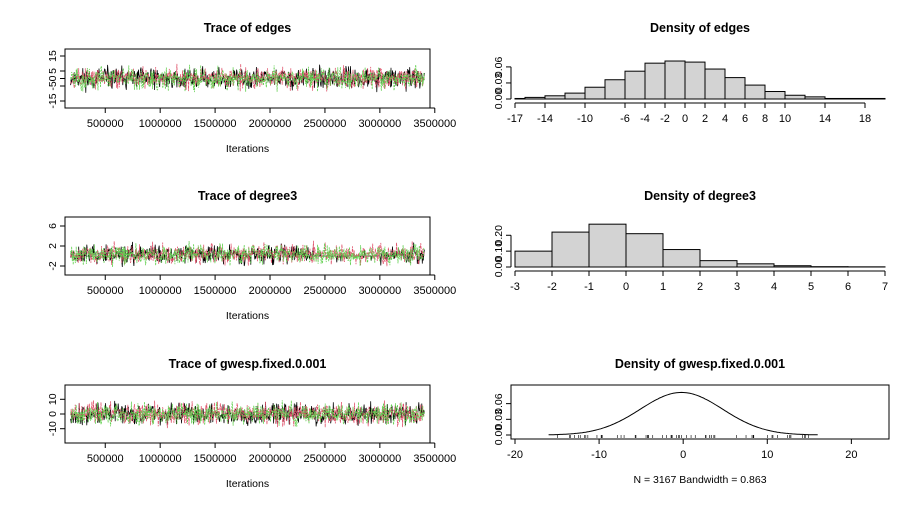 The width and height of the screenshot is (916, 509). What do you see at coordinates (53, 85) in the screenshot?
I see `y-tick-label: -5` at bounding box center [53, 85].